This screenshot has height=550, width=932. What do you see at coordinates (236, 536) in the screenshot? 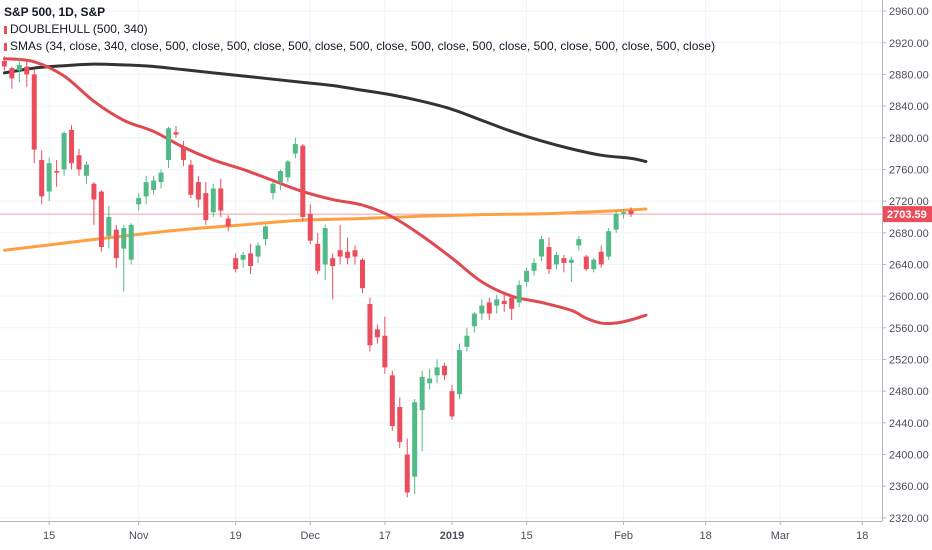
I see `x-axis-tick-label: 19` at bounding box center [236, 536].